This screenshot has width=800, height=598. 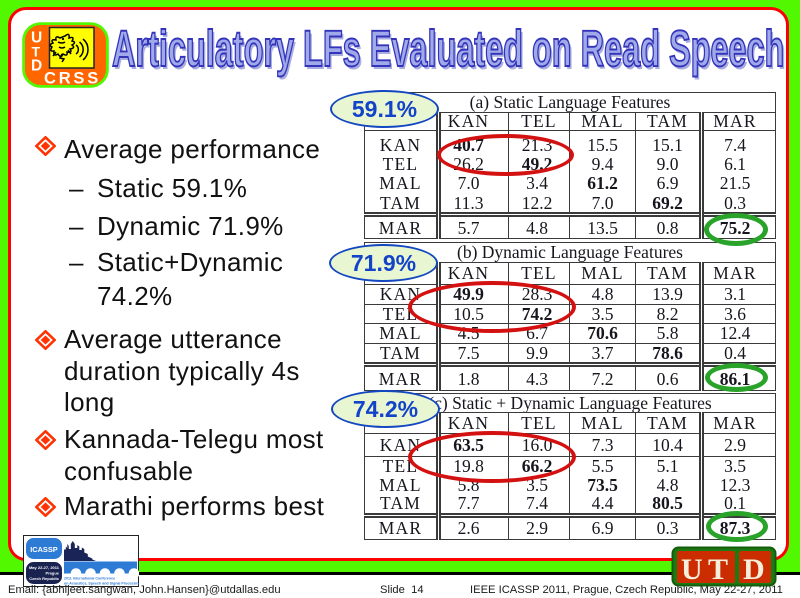 I want to click on svg-text: Prague, so click(x=52, y=573).